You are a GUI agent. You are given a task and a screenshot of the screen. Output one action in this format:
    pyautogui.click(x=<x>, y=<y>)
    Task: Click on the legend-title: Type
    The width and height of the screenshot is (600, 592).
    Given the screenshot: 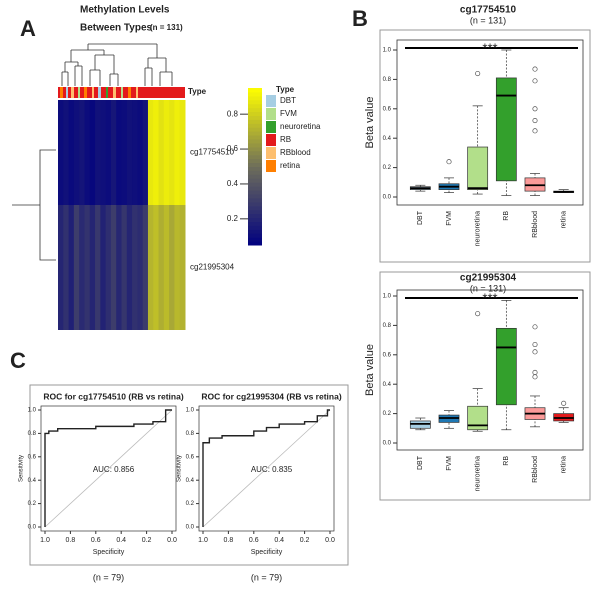 What is the action you would take?
    pyautogui.click(x=285, y=89)
    